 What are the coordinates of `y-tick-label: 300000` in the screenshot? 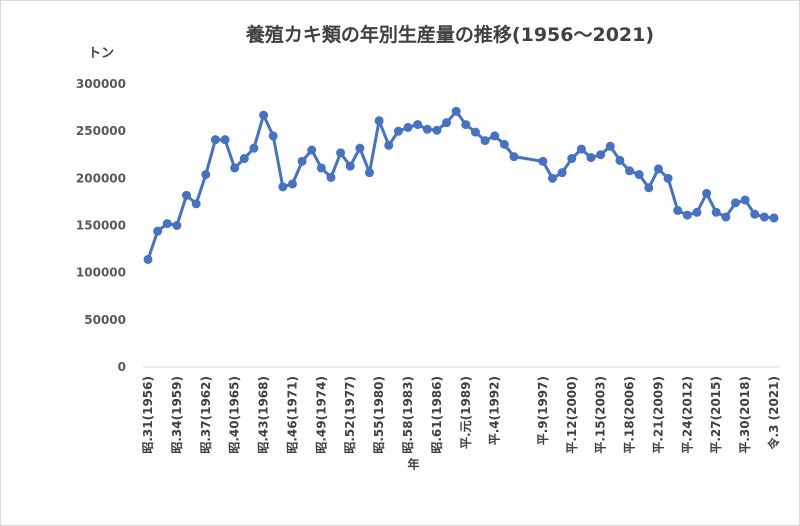 It's located at (101, 84).